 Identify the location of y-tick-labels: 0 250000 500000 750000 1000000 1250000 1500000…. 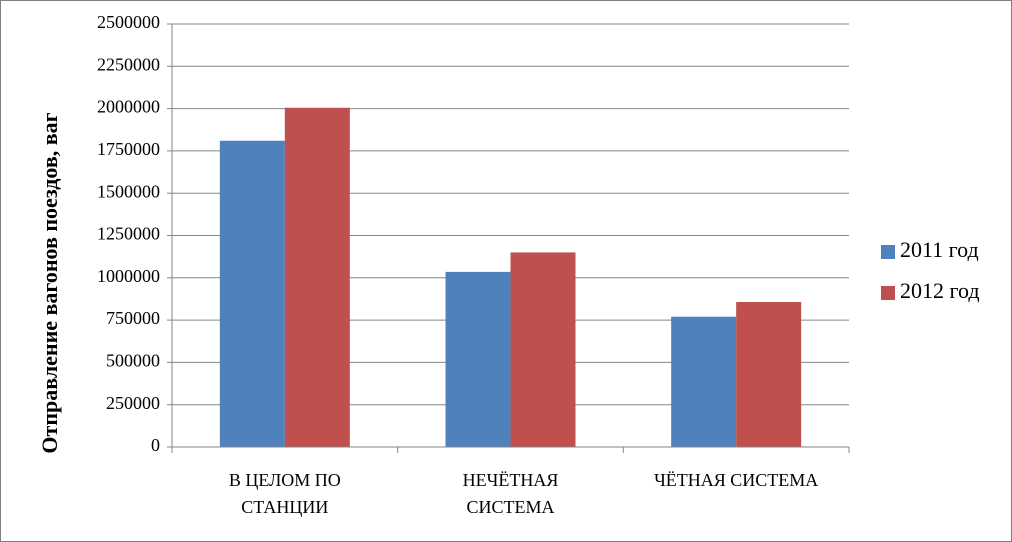
(128, 233).